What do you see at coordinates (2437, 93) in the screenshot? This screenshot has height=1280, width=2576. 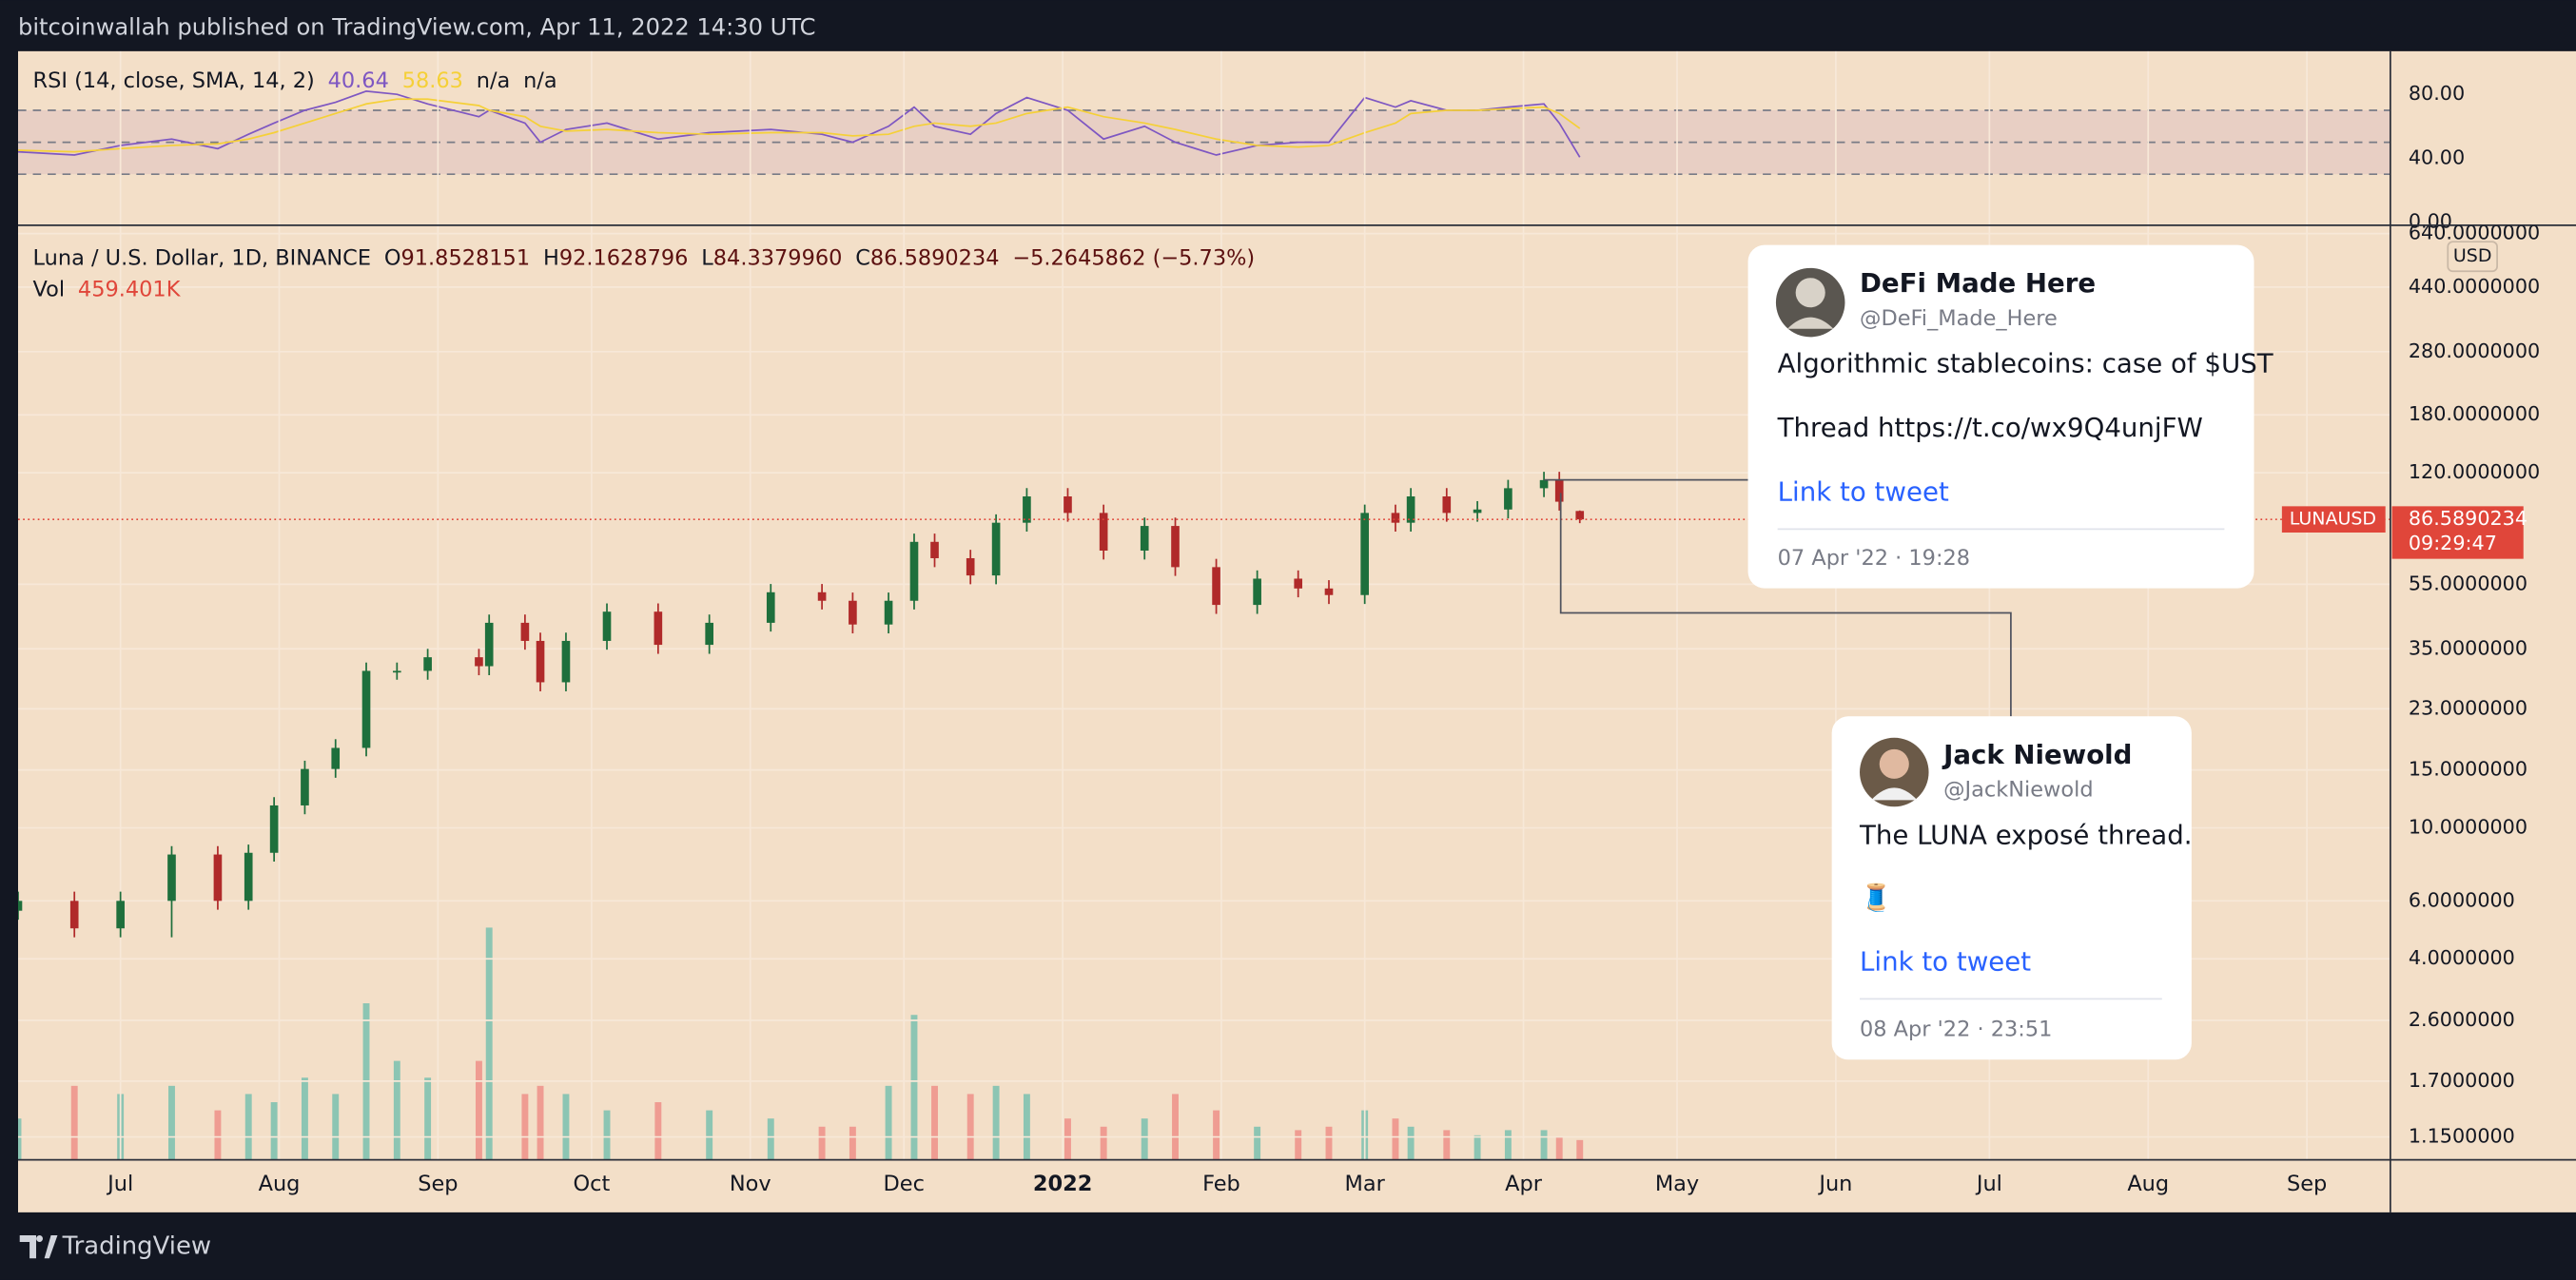 I see `y-tick-label: 80.00` at bounding box center [2437, 93].